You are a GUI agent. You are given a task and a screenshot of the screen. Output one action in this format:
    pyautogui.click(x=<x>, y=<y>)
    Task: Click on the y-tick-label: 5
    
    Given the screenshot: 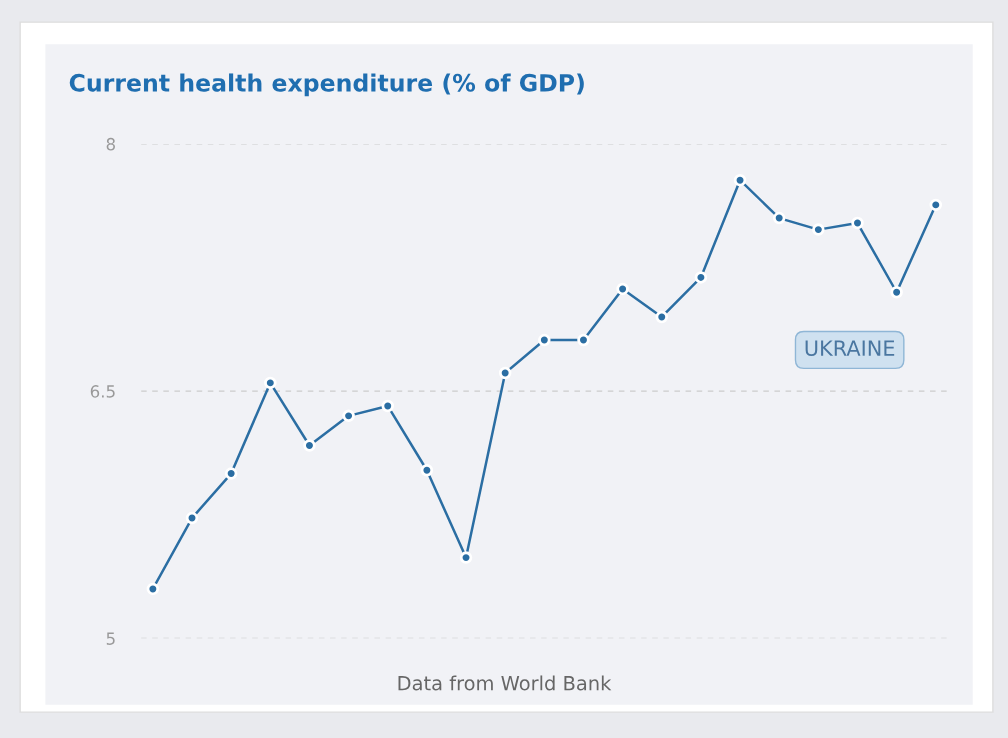 What is the action you would take?
    pyautogui.click(x=110, y=638)
    